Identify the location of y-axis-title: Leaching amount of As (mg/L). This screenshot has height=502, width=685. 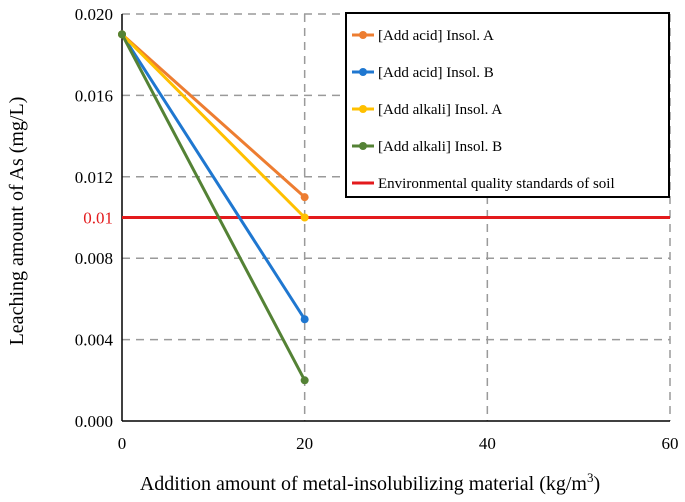
(17, 221).